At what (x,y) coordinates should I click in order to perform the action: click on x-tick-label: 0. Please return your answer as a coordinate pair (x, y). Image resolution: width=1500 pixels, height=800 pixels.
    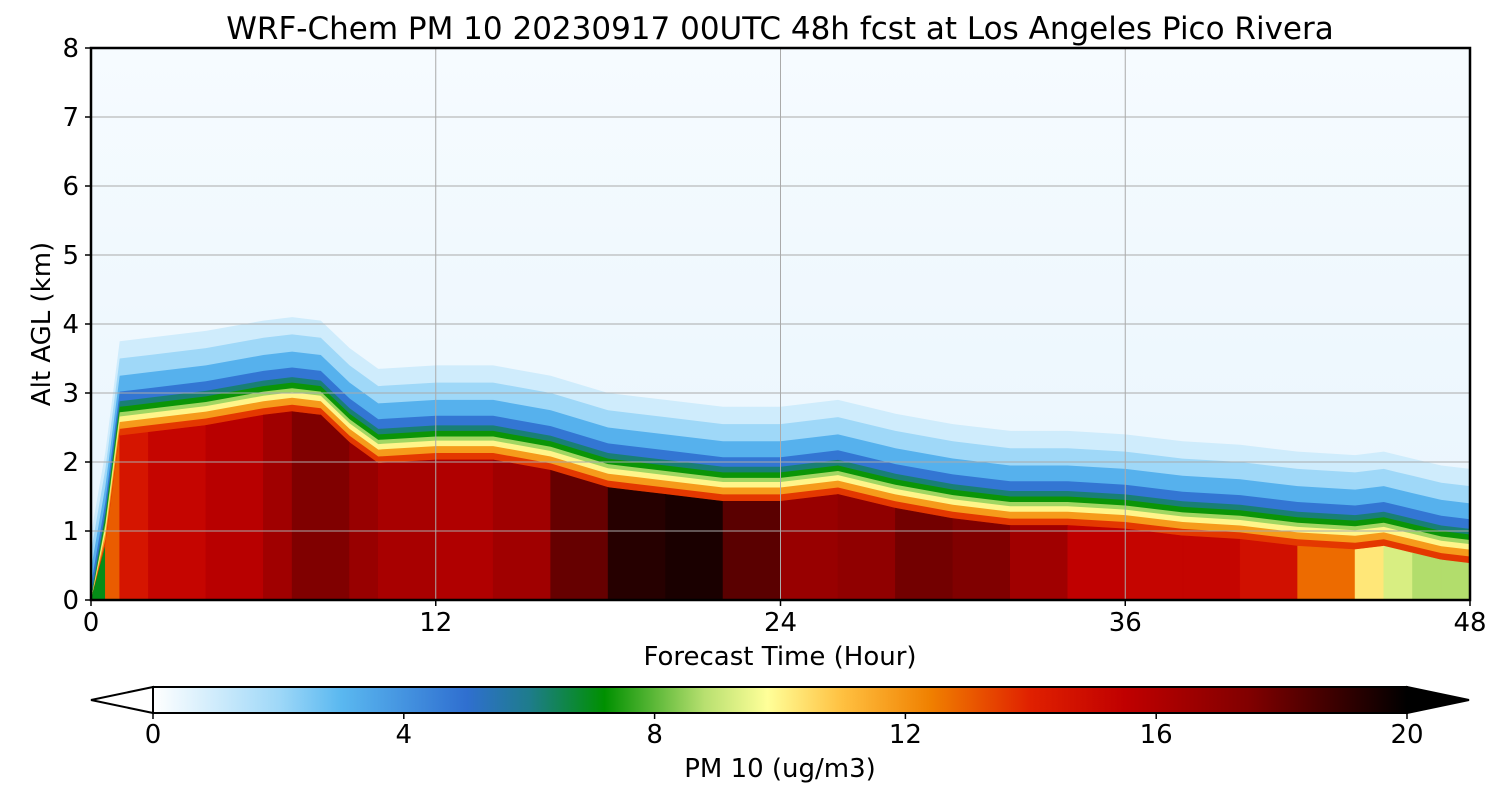
    Looking at the image, I should click on (91, 623).